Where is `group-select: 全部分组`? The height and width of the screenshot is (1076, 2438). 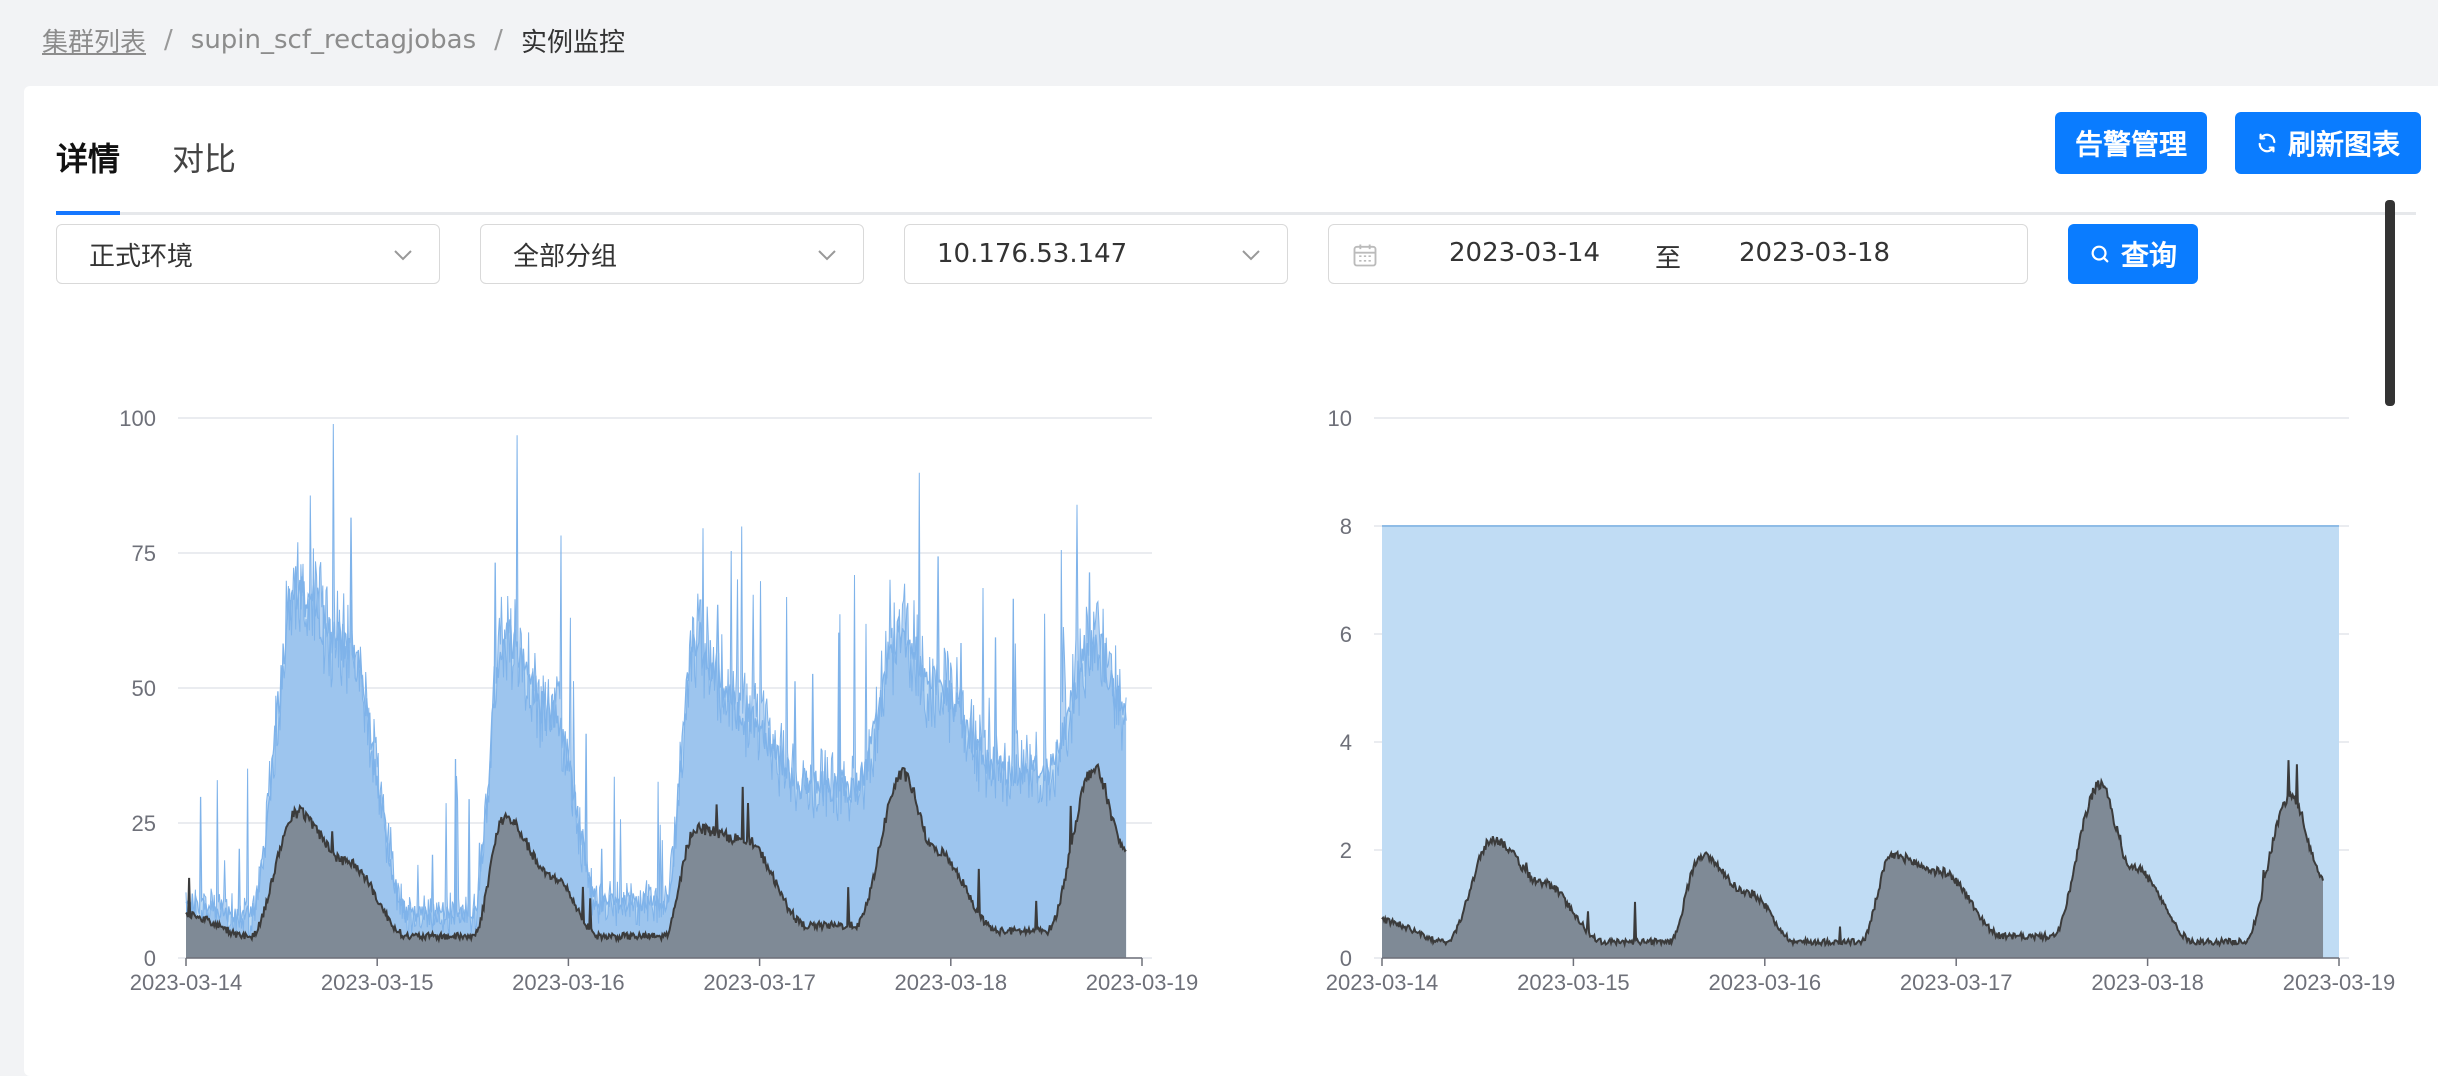
group-select: 全部分组 is located at coordinates (672, 254).